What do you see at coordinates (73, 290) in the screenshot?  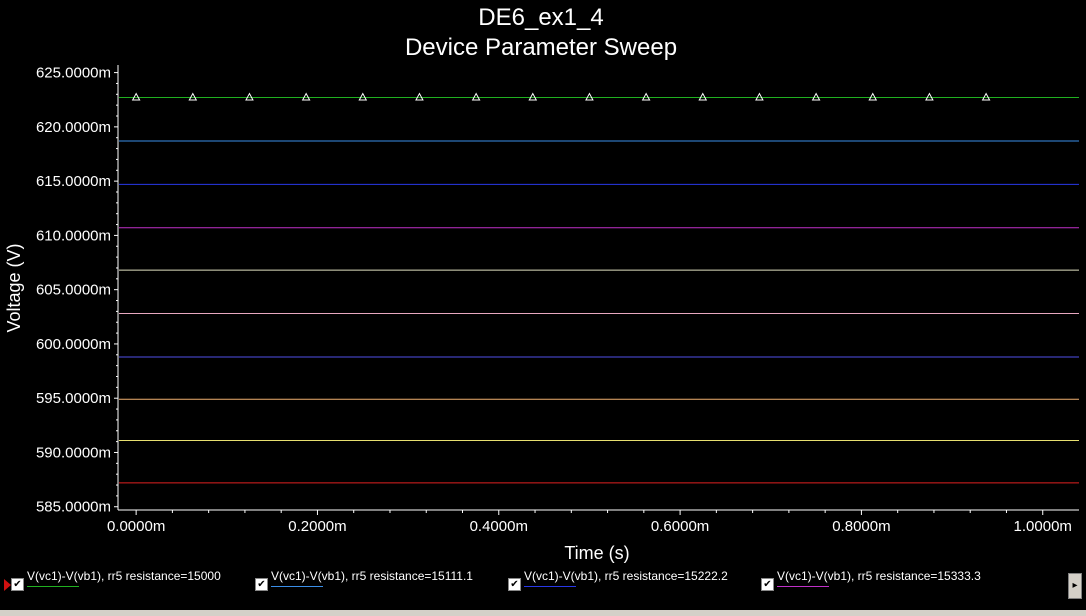 I see `y-tick-label: 605.0000m` at bounding box center [73, 290].